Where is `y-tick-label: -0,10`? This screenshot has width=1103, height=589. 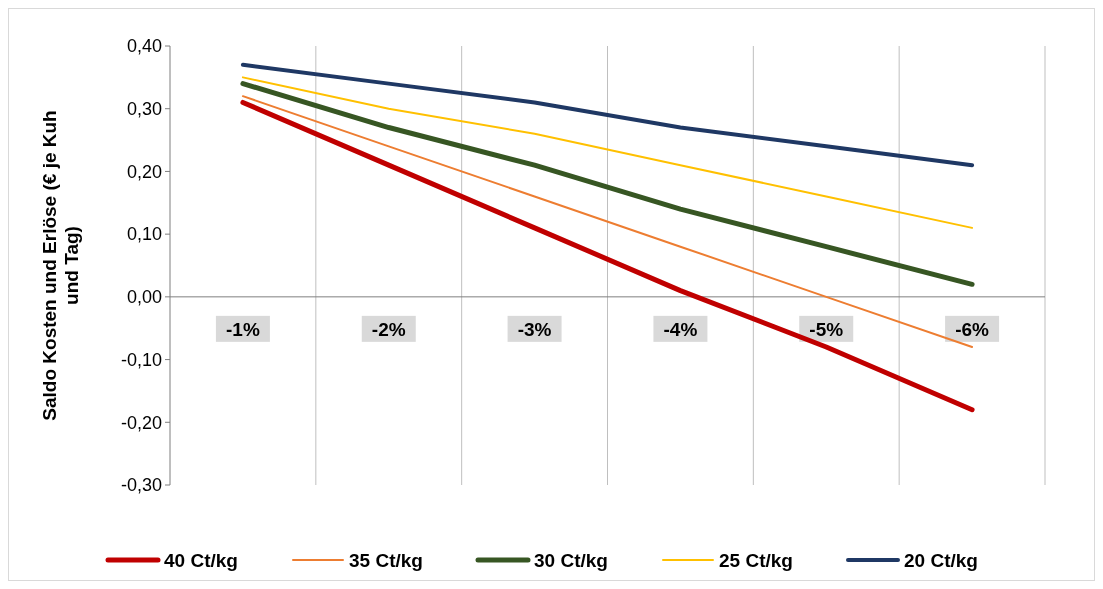 y-tick-label: -0,10 is located at coordinates (141, 359).